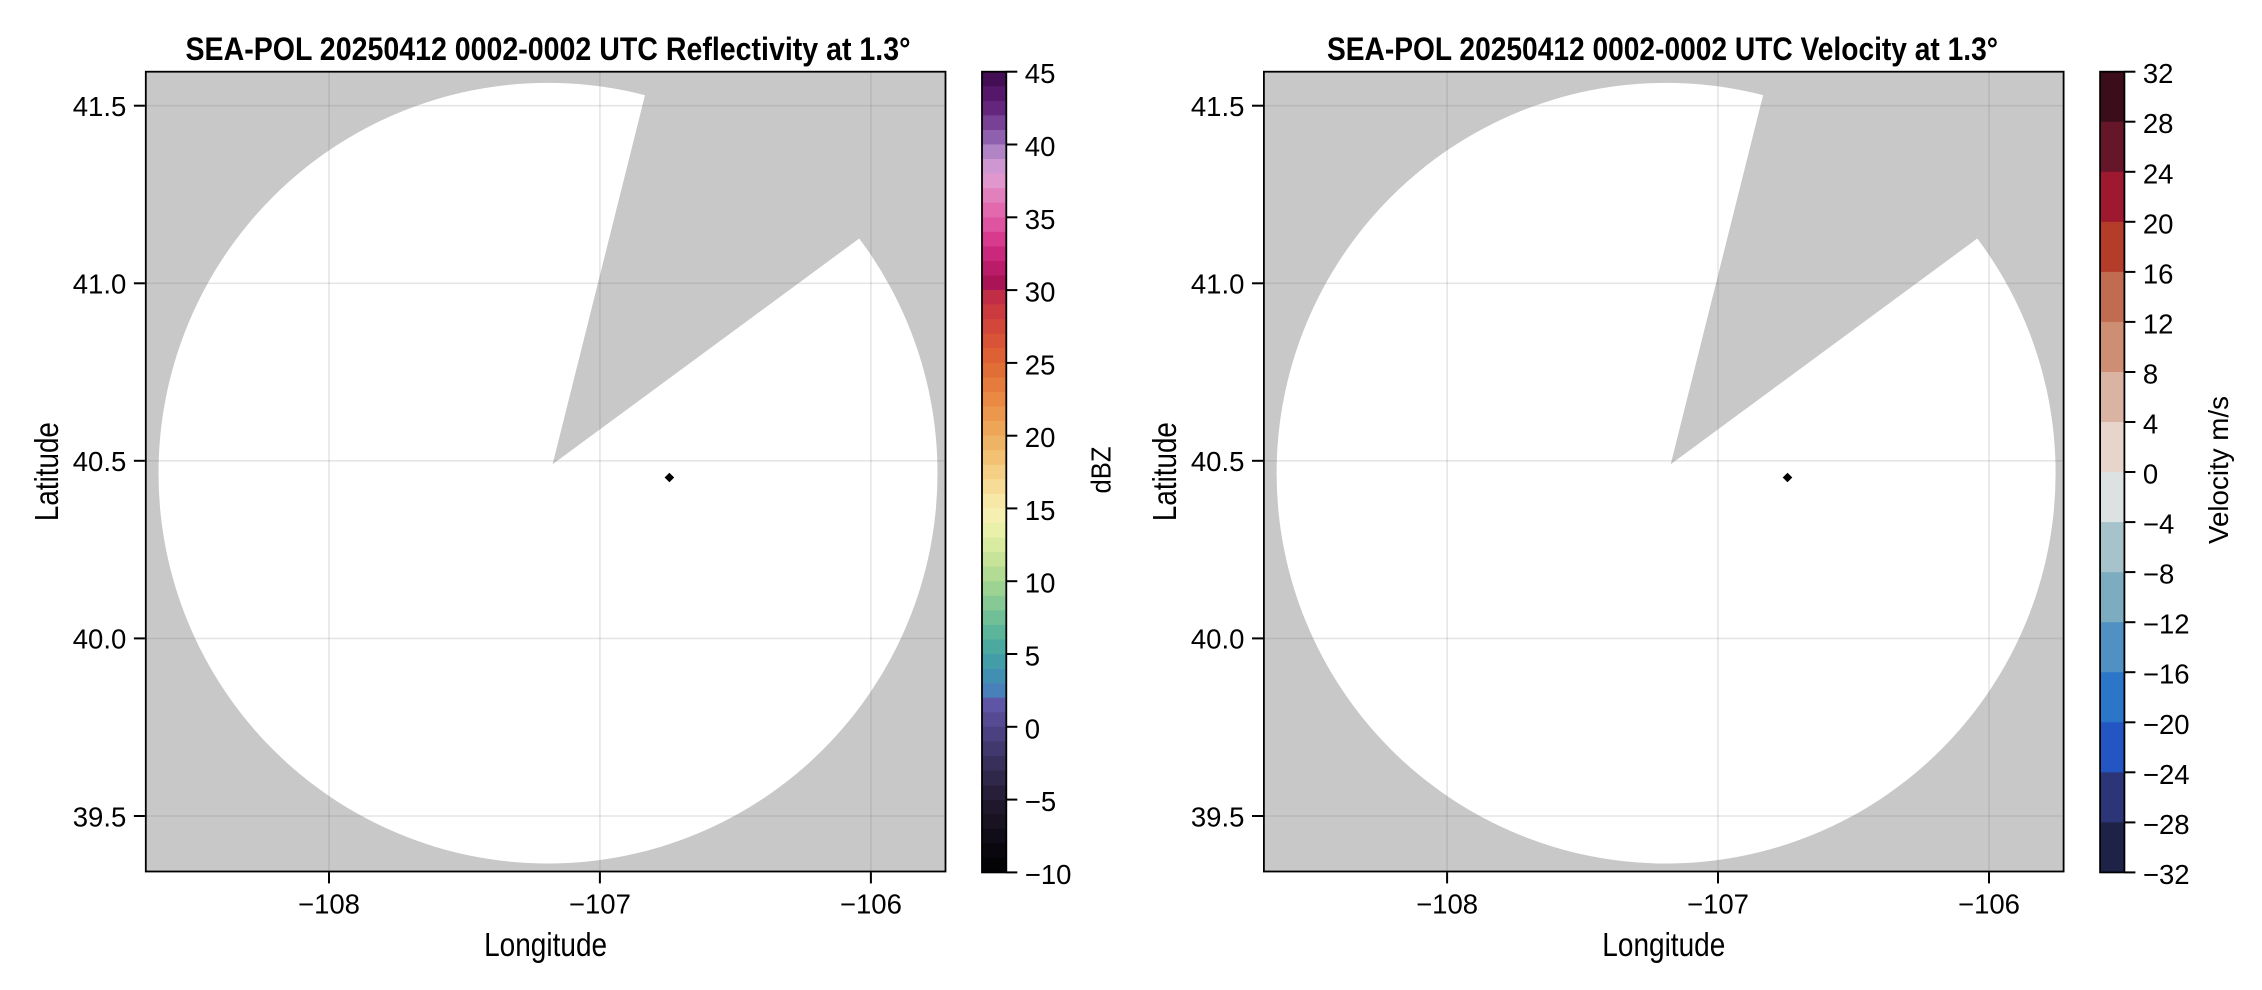 This screenshot has width=2262, height=990. Describe the element at coordinates (2166, 674) in the screenshot. I see `svg-text: −16` at that location.